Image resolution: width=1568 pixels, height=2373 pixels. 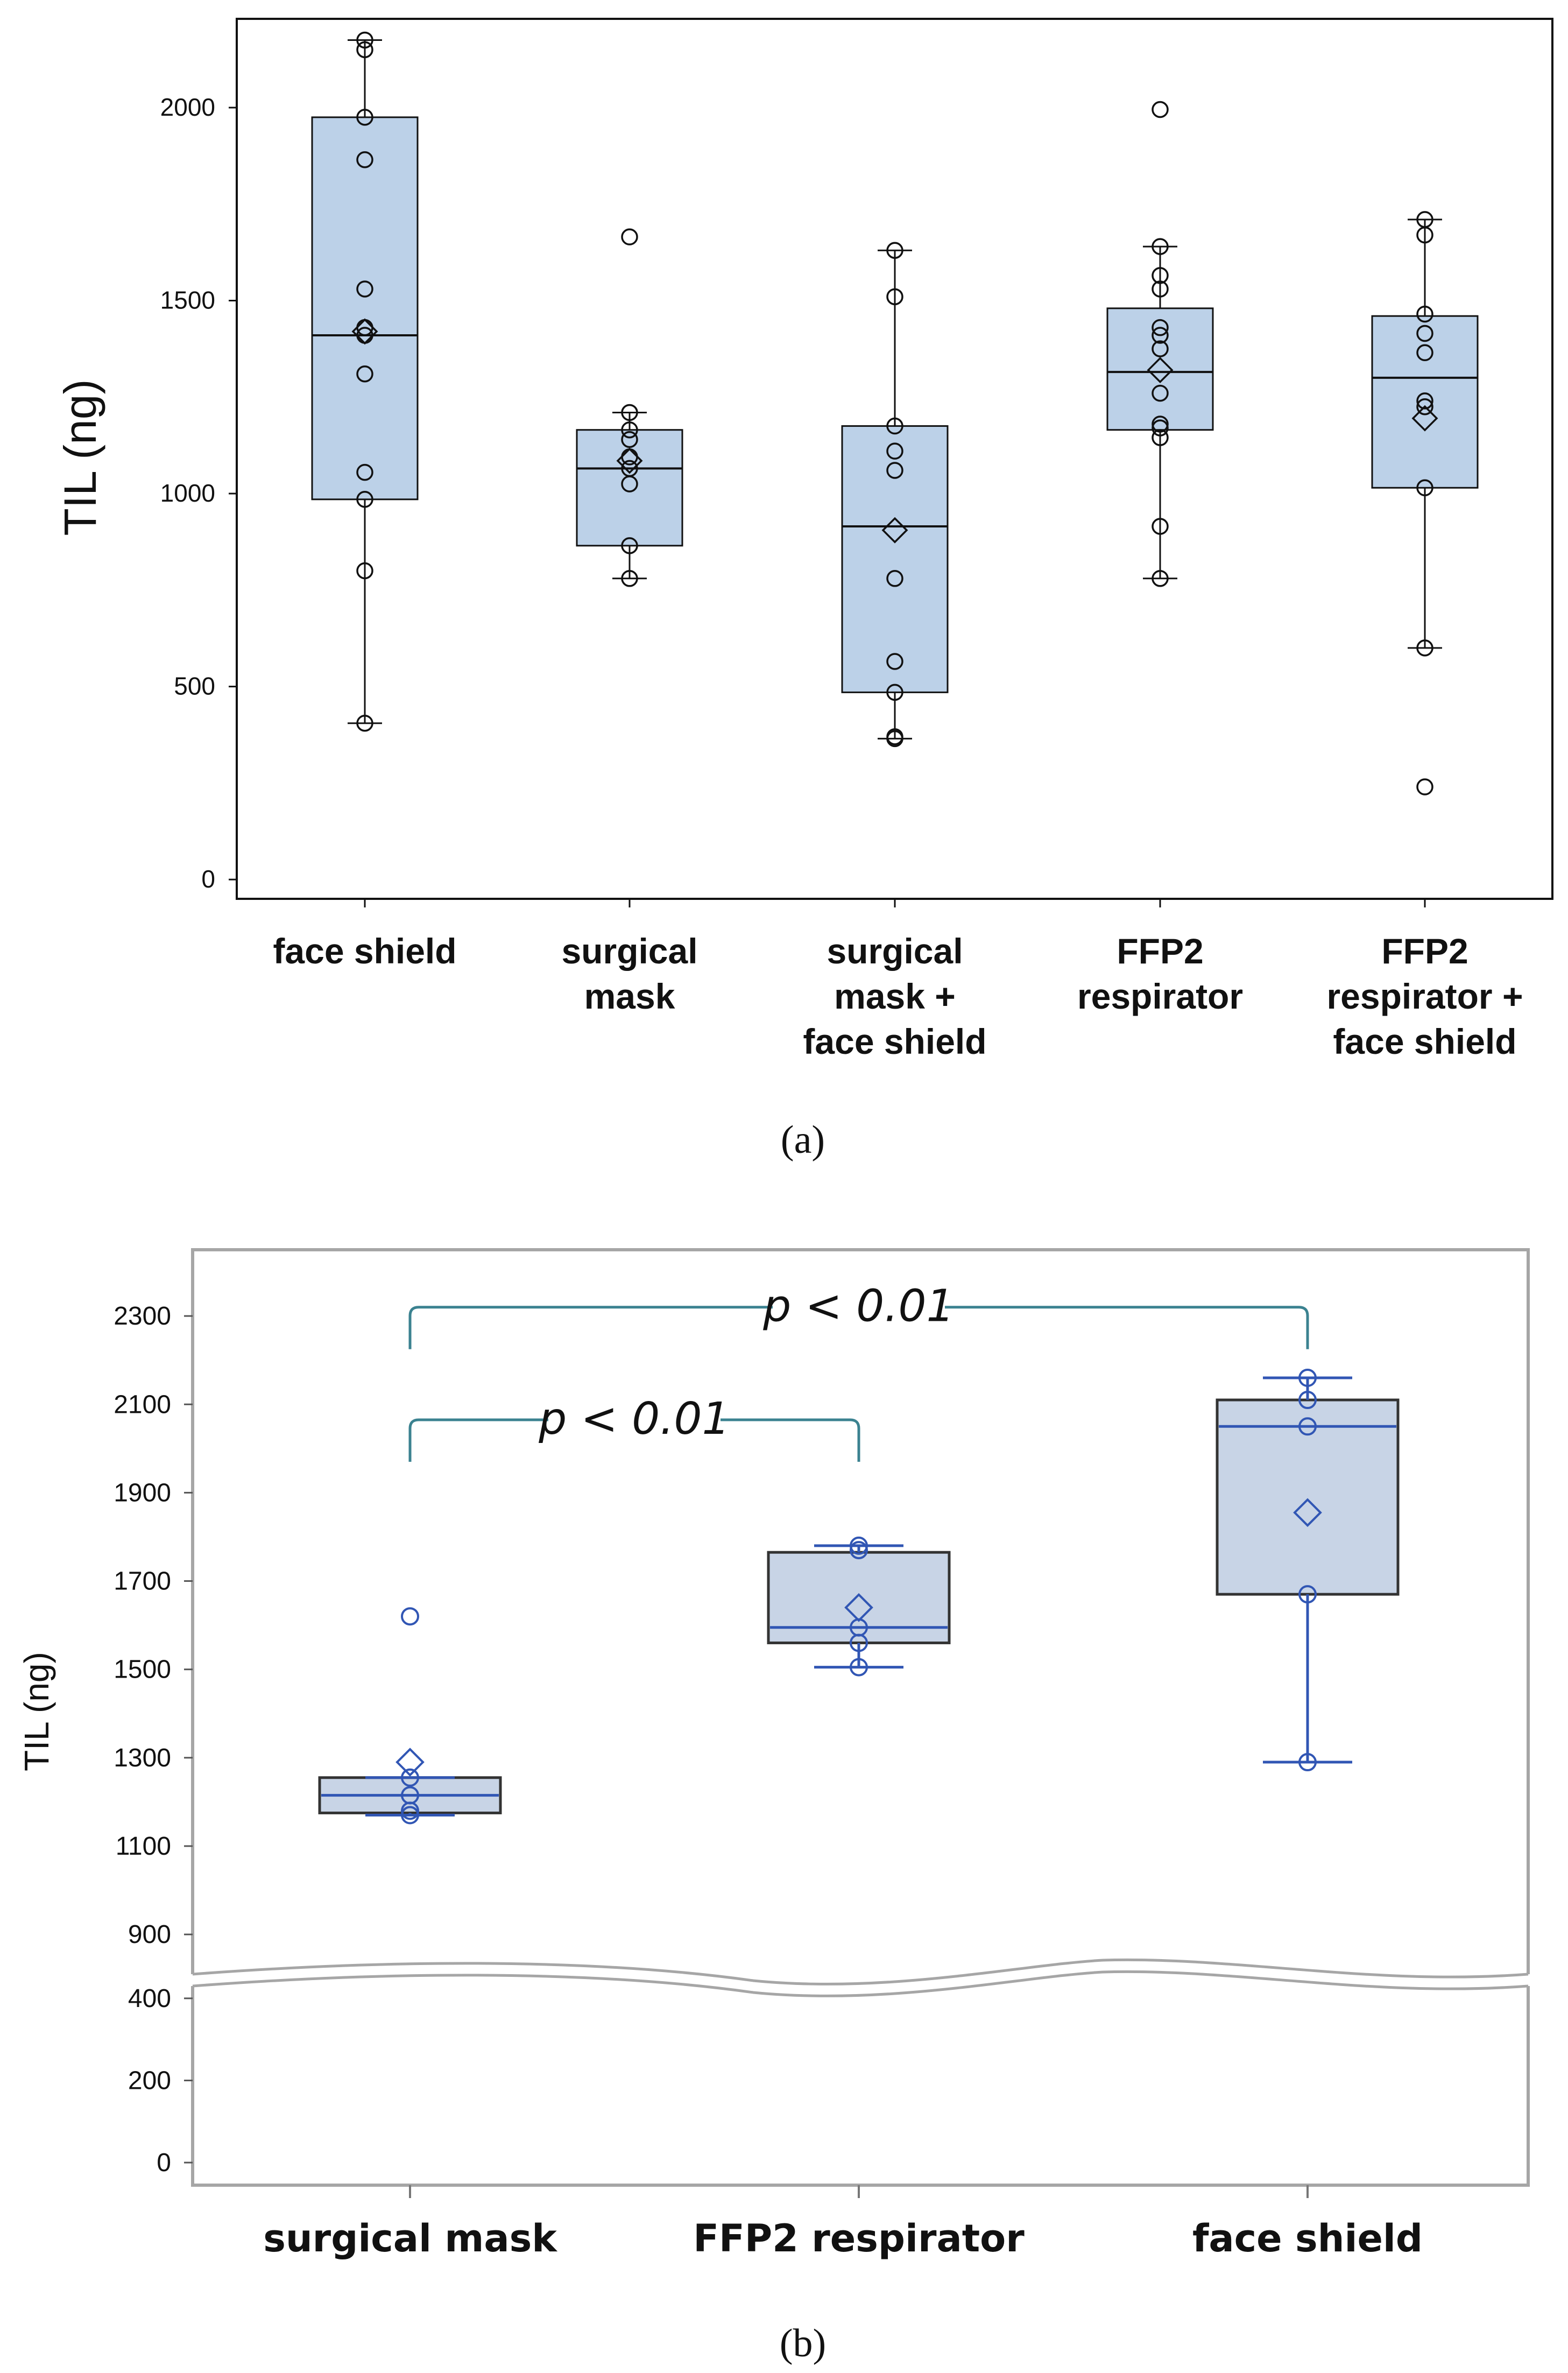 I want to click on x-category-label: FFP2, so click(x=1424, y=951).